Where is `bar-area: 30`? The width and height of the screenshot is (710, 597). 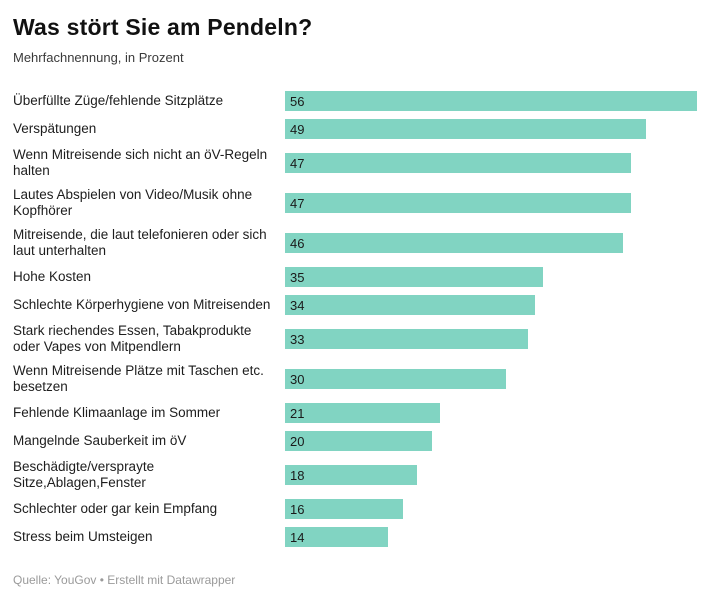
bar-area: 30 is located at coordinates (491, 379).